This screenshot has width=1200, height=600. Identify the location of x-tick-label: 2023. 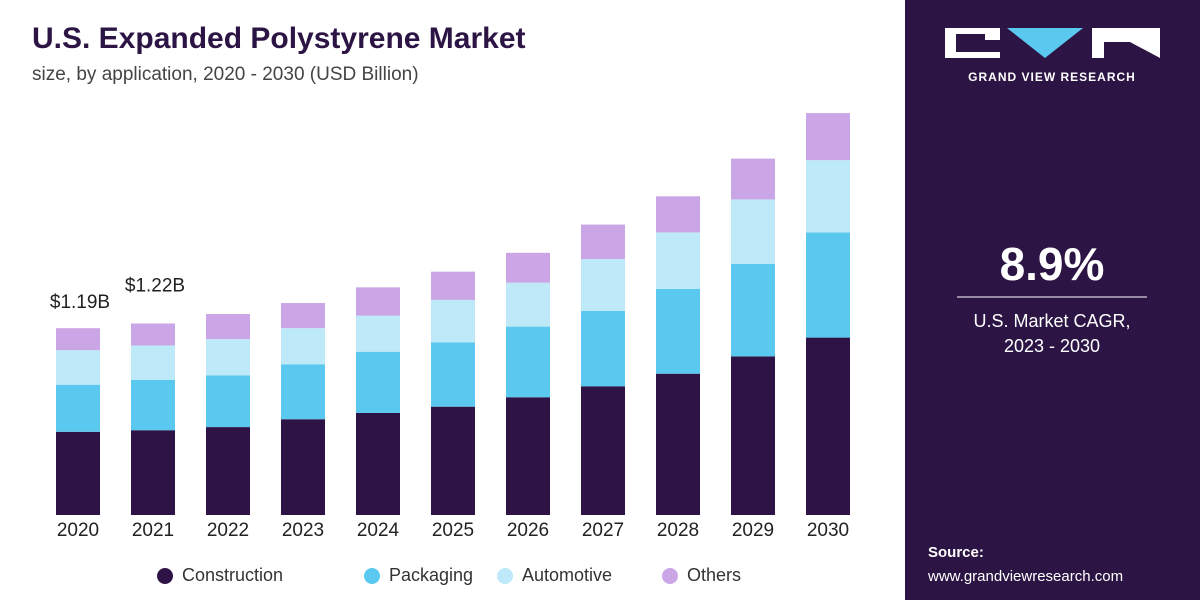
(303, 530).